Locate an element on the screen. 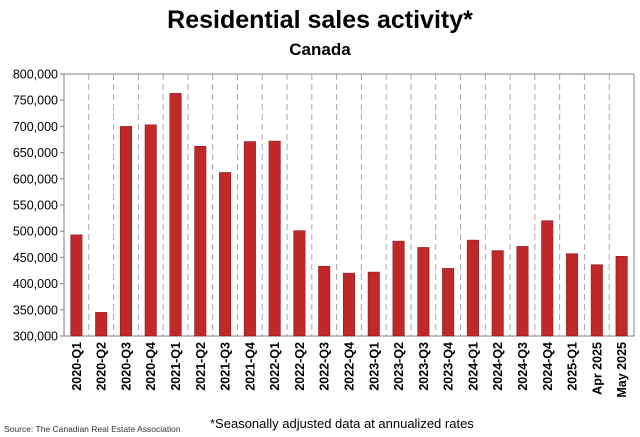  x-tick-label: 2022-Q1 is located at coordinates (275, 366).